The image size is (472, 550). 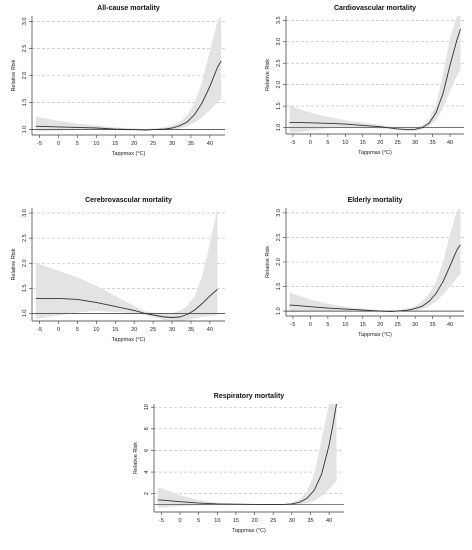 What do you see at coordinates (147, 450) in the screenshot?
I see `y-tick-label: 6` at bounding box center [147, 450].